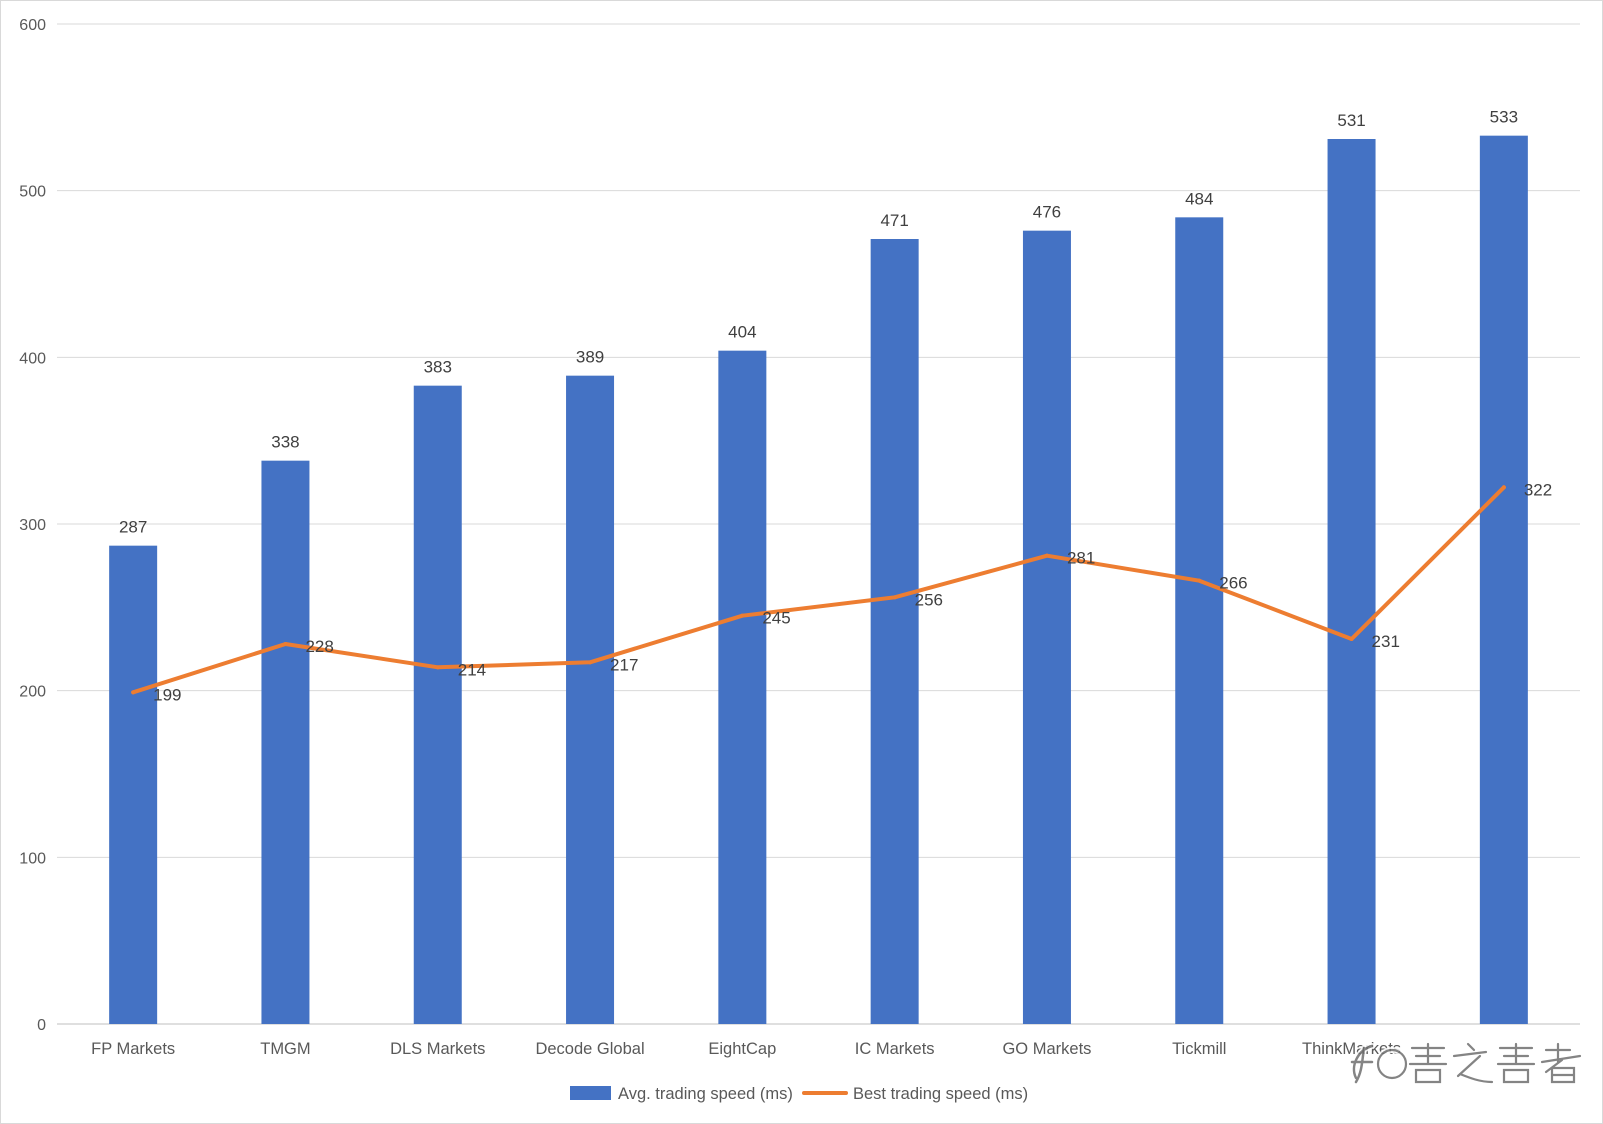 The height and width of the screenshot is (1124, 1603). I want to click on watermark, so click(1466, 1063).